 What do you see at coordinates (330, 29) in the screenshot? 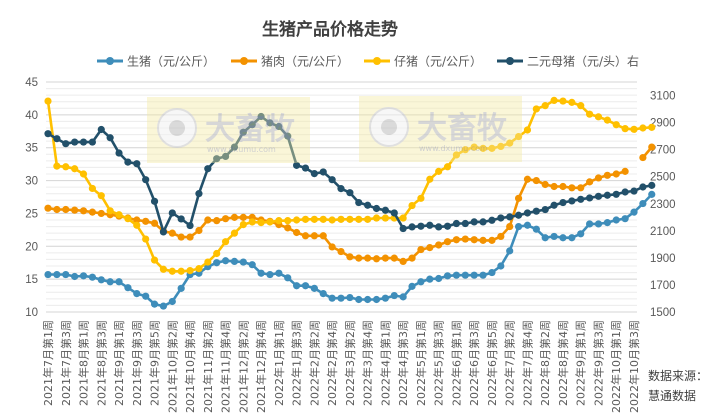
I see `chart-title: 生猪产品价格走势` at bounding box center [330, 29].